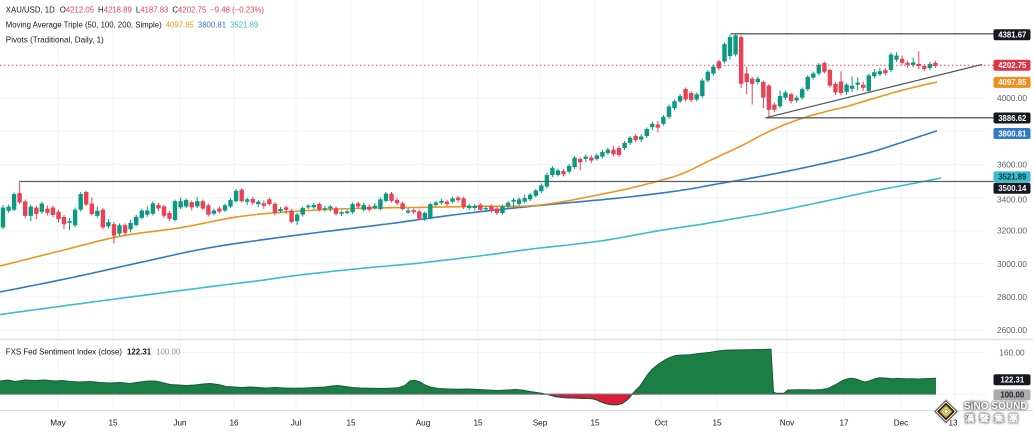  I want to click on svg-text: Nov, so click(787, 423).